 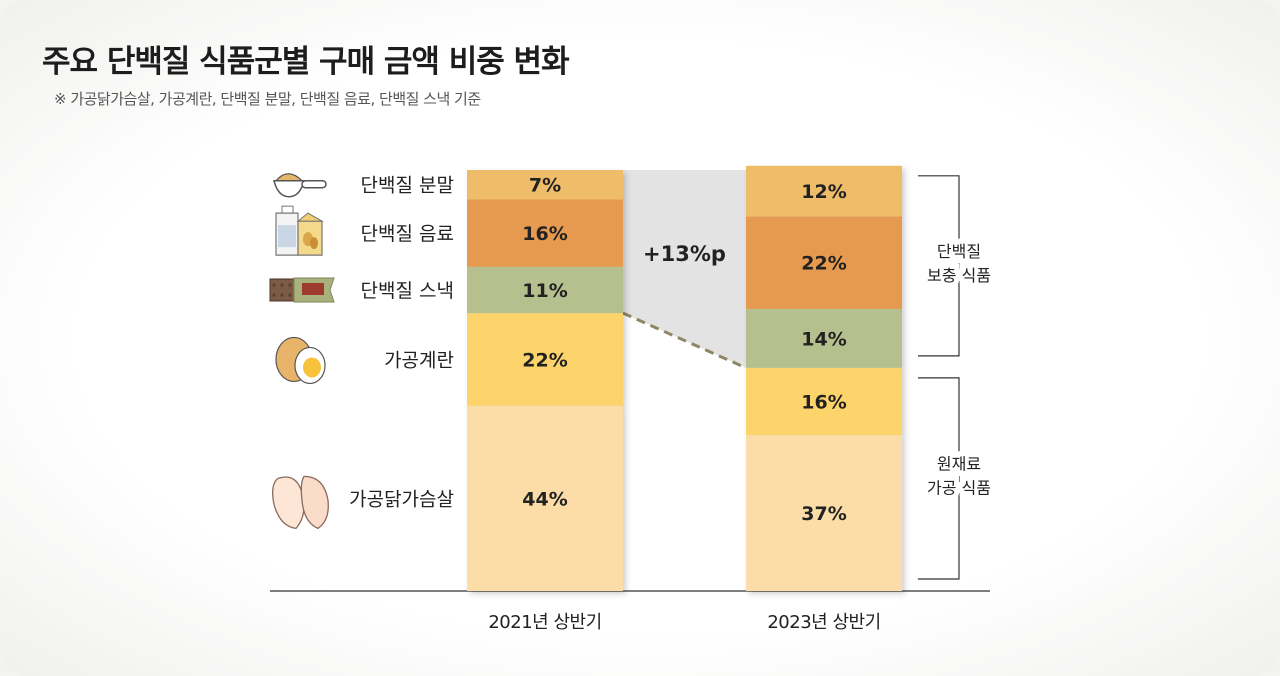 What do you see at coordinates (407, 234) in the screenshot?
I see `category-label-단백질-음료: 단백질 음료` at bounding box center [407, 234].